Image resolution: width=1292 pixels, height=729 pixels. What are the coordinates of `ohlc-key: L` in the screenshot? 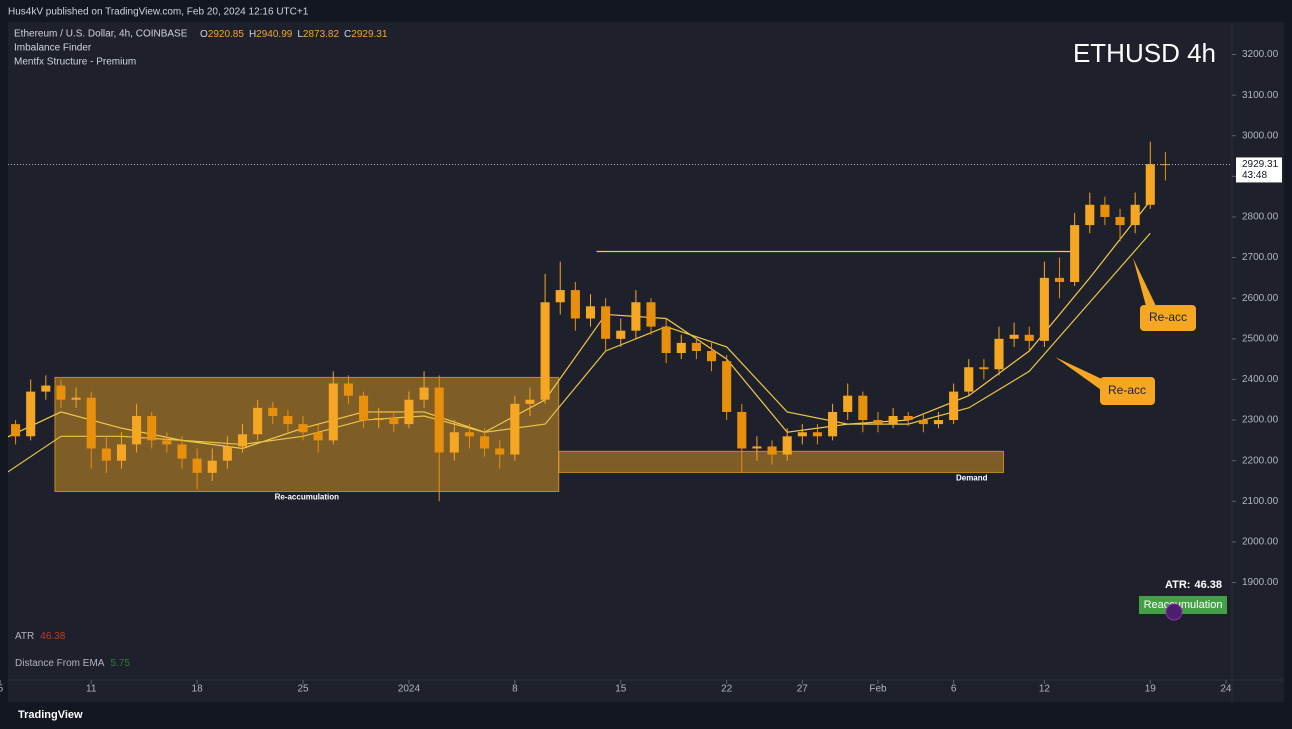 It's located at (300, 34).